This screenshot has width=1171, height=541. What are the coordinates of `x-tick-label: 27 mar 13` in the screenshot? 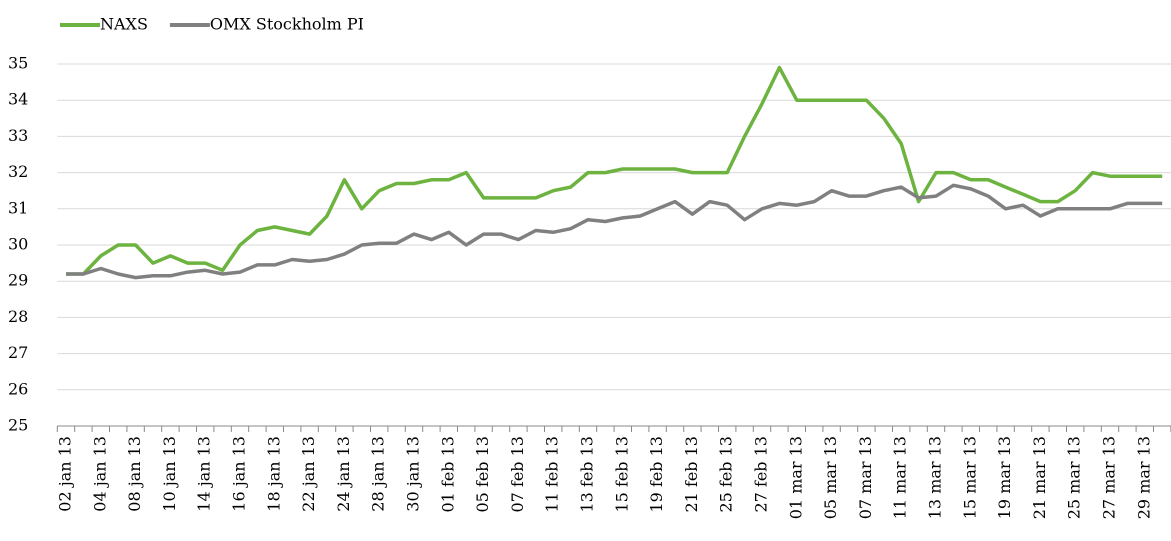 It's located at (1109, 477).